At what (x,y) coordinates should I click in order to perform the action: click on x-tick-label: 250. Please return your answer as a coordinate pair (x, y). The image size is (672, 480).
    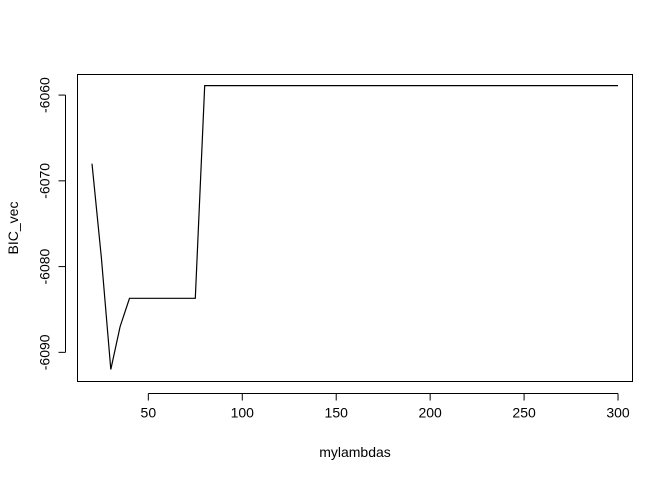
    Looking at the image, I should click on (524, 413).